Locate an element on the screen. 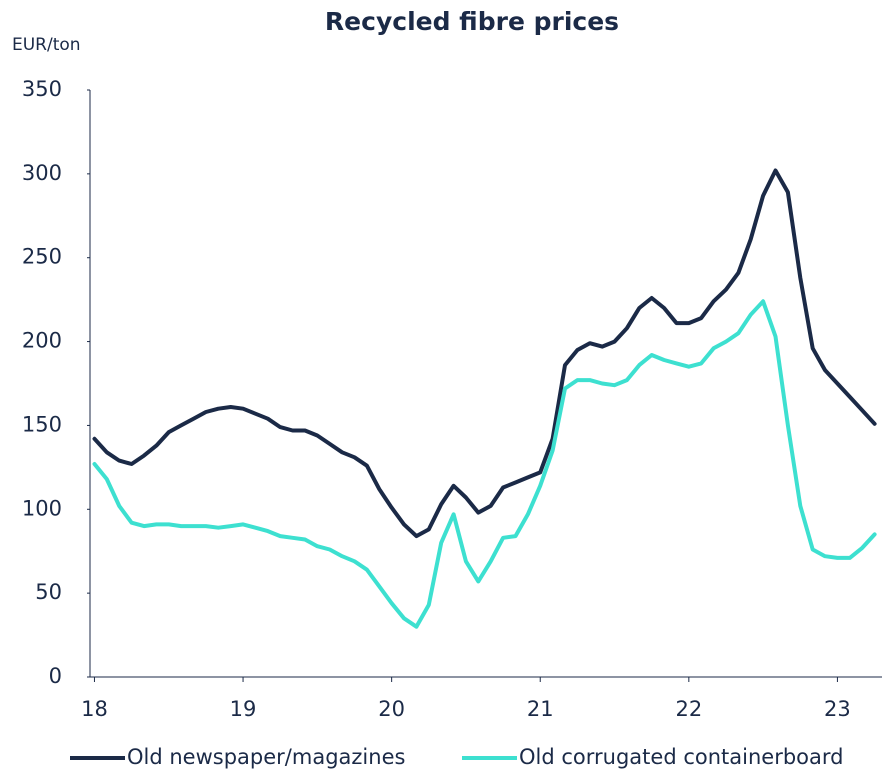 The image size is (882, 774). y-tick-label: 50 is located at coordinates (48, 592).